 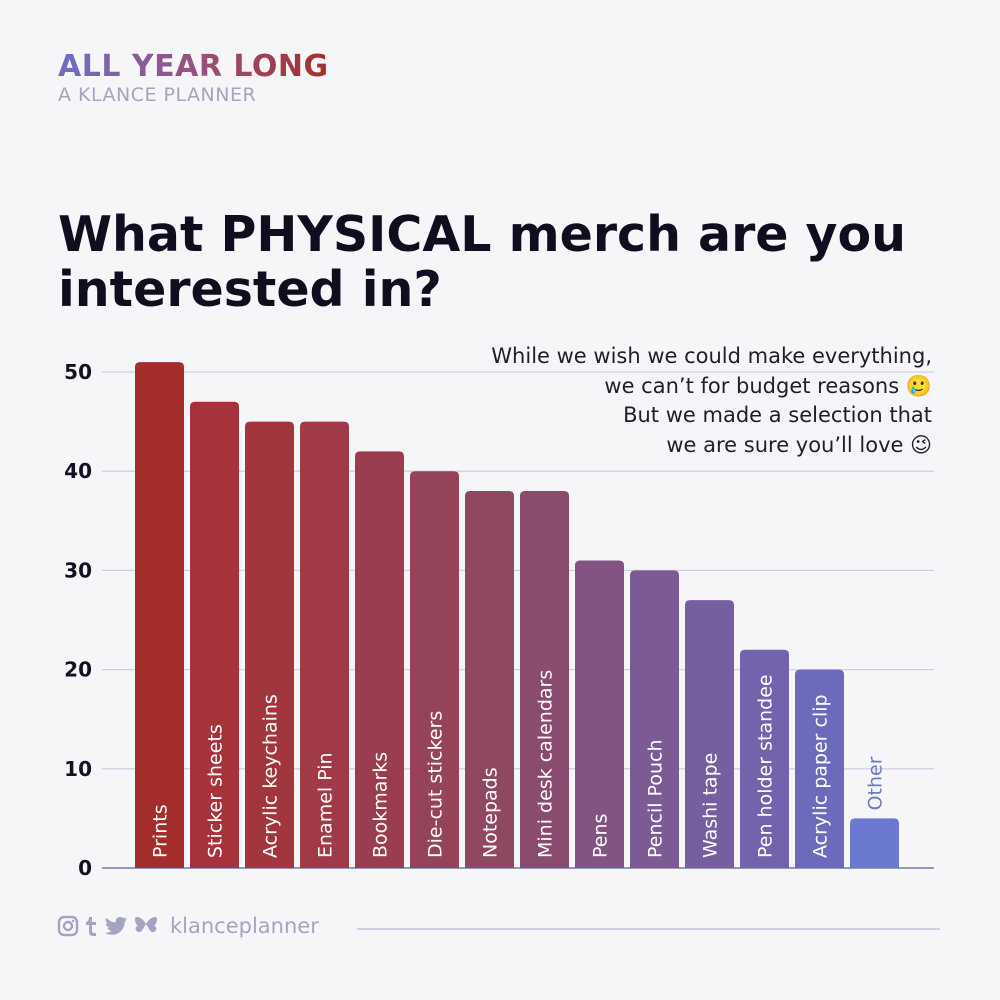 I want to click on footer: klanceplanner, so click(x=188, y=926).